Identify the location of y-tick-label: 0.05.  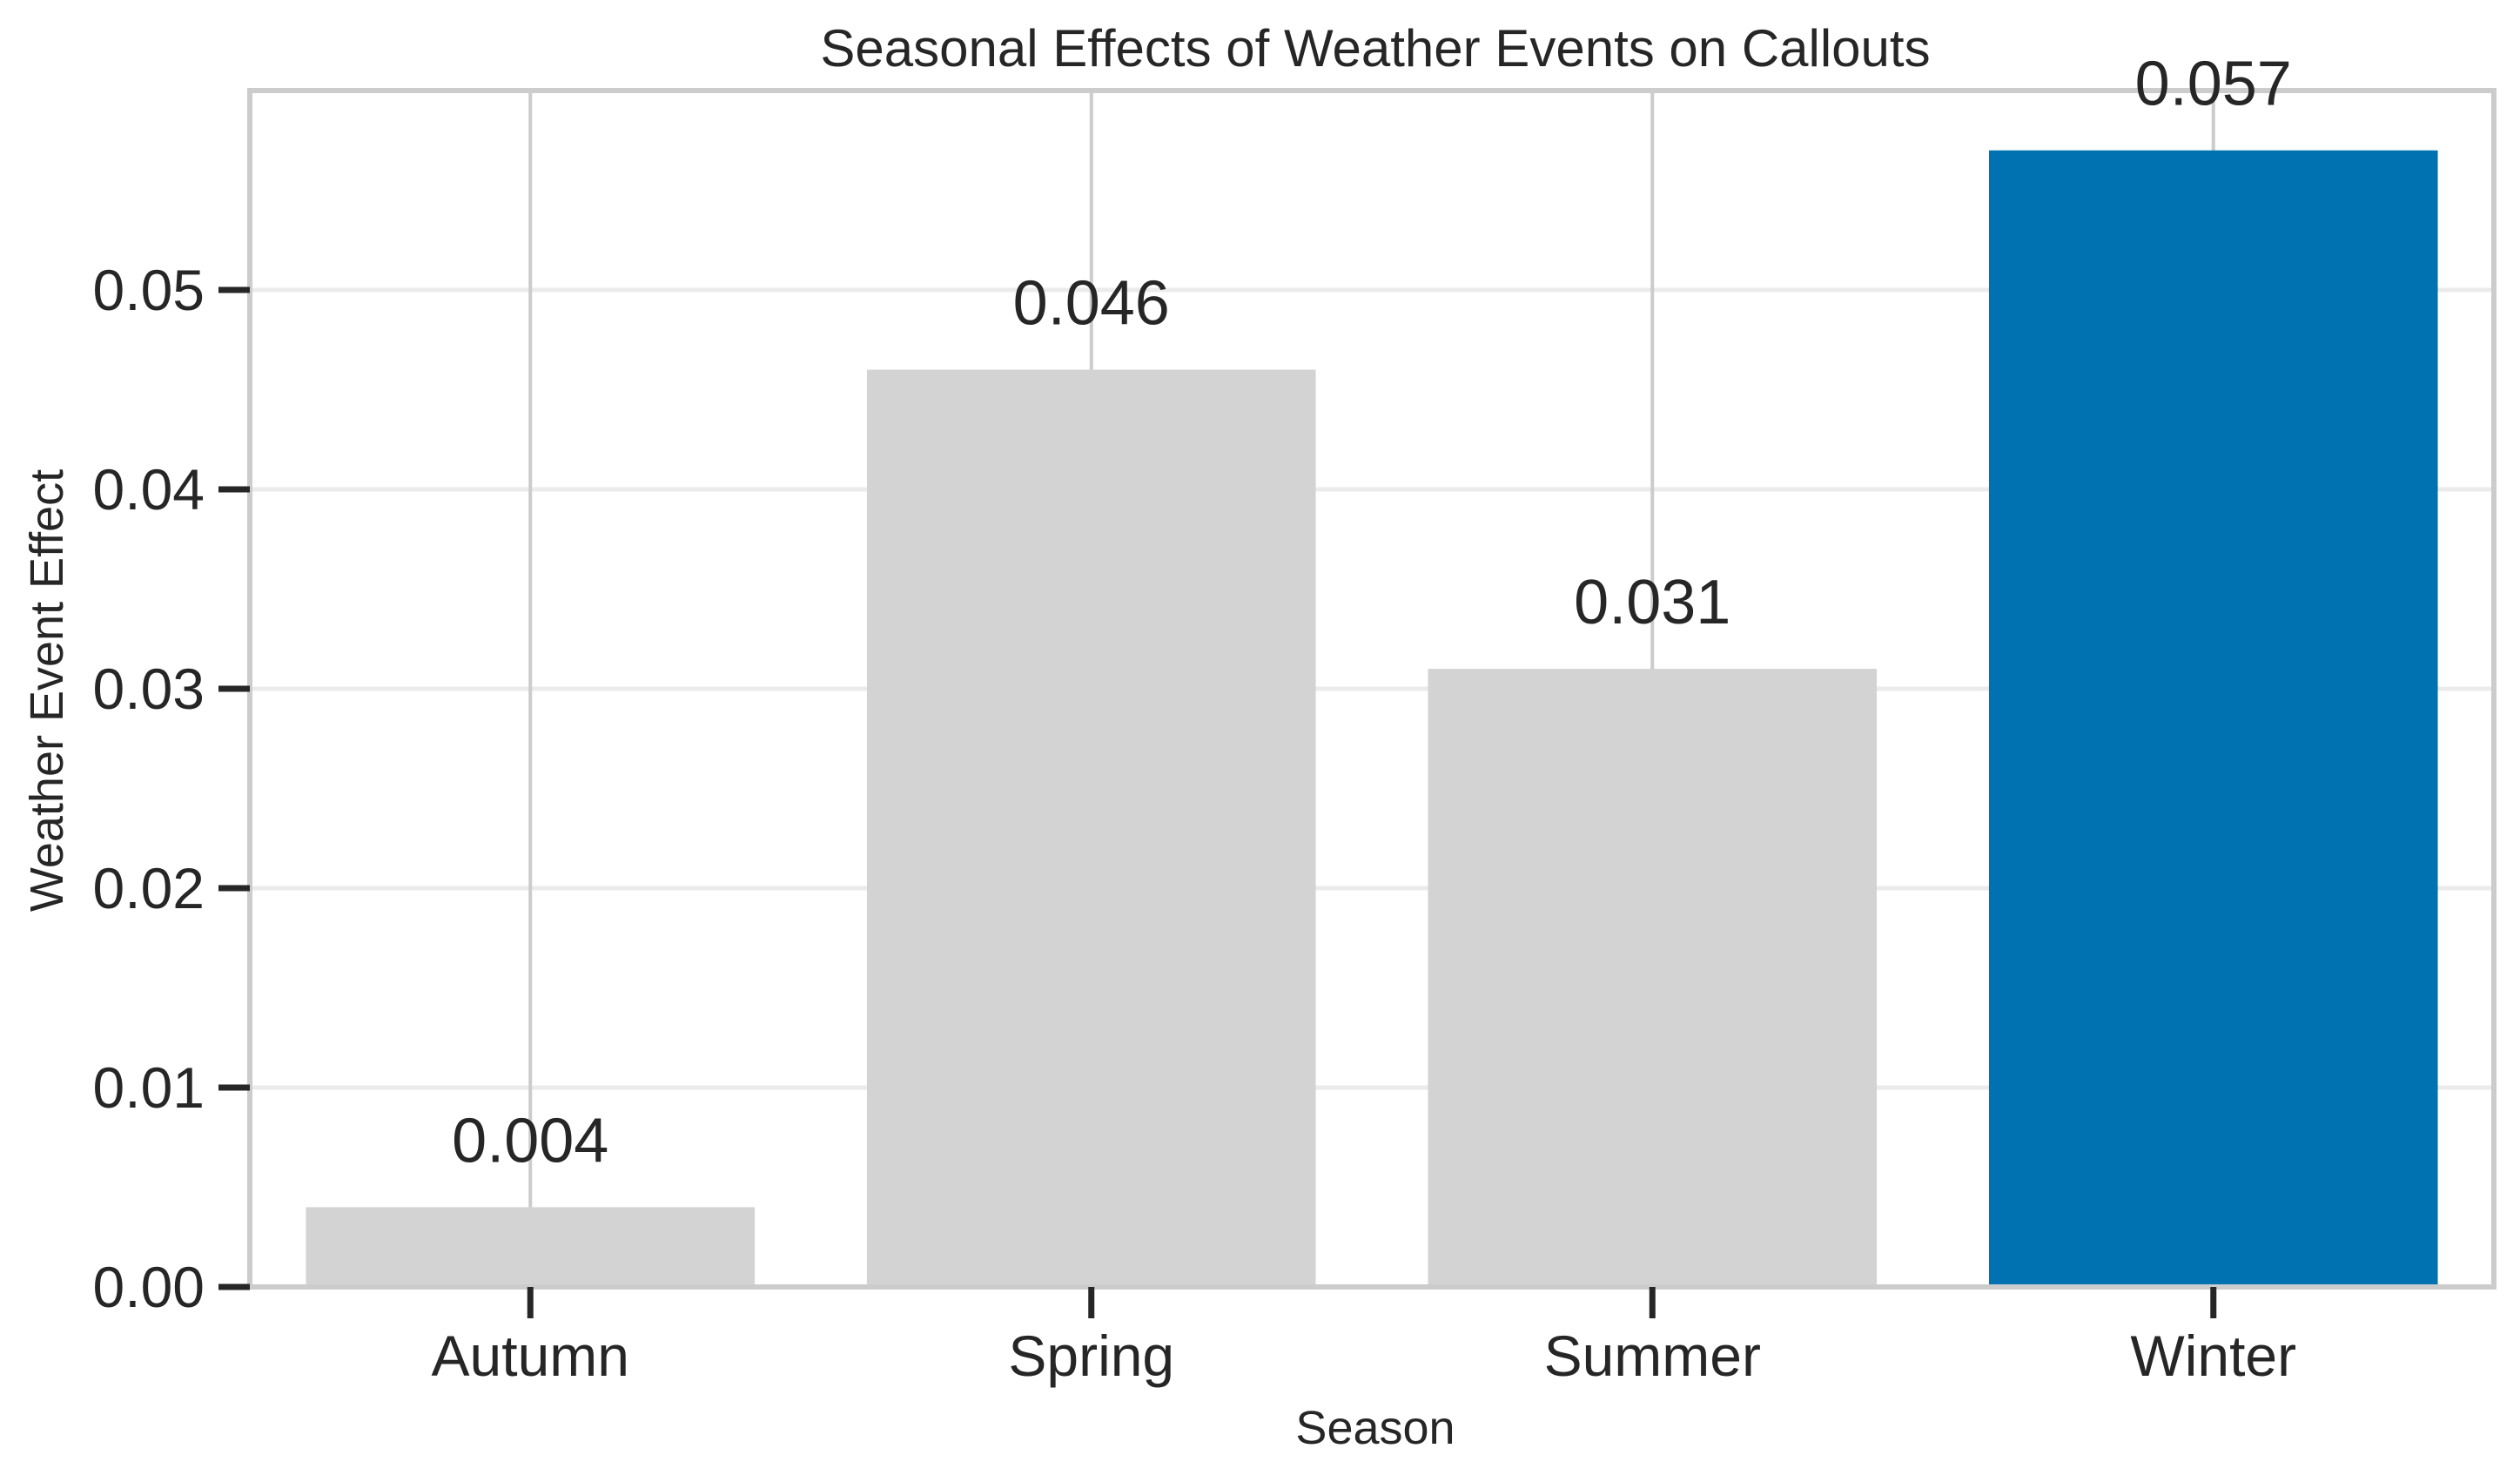
(149, 290).